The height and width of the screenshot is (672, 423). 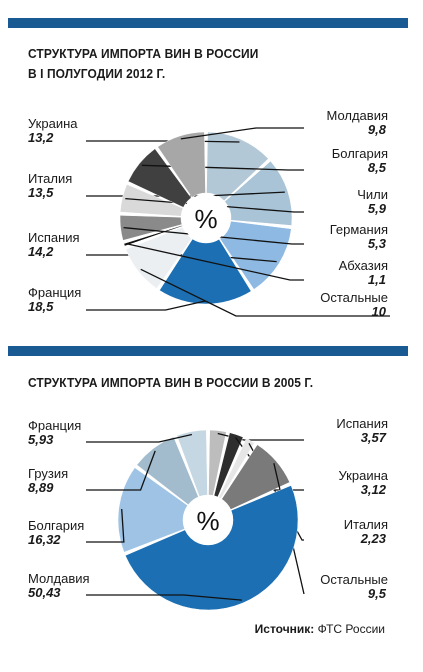 I want to click on c2-label-other: Остальные, so click(x=354, y=579).